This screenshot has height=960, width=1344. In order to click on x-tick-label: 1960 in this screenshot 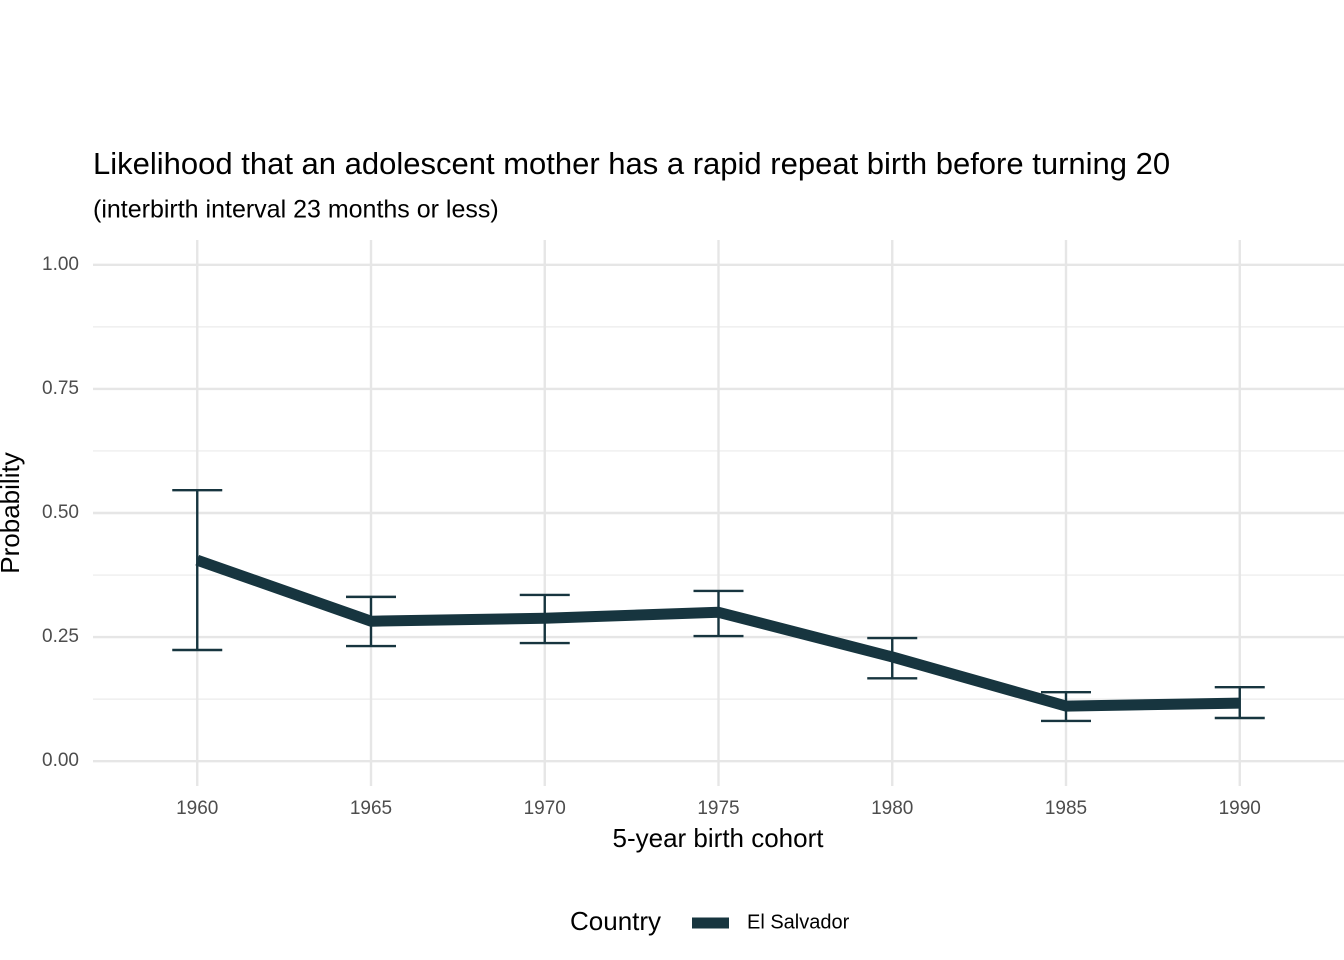, I will do `click(197, 808)`.